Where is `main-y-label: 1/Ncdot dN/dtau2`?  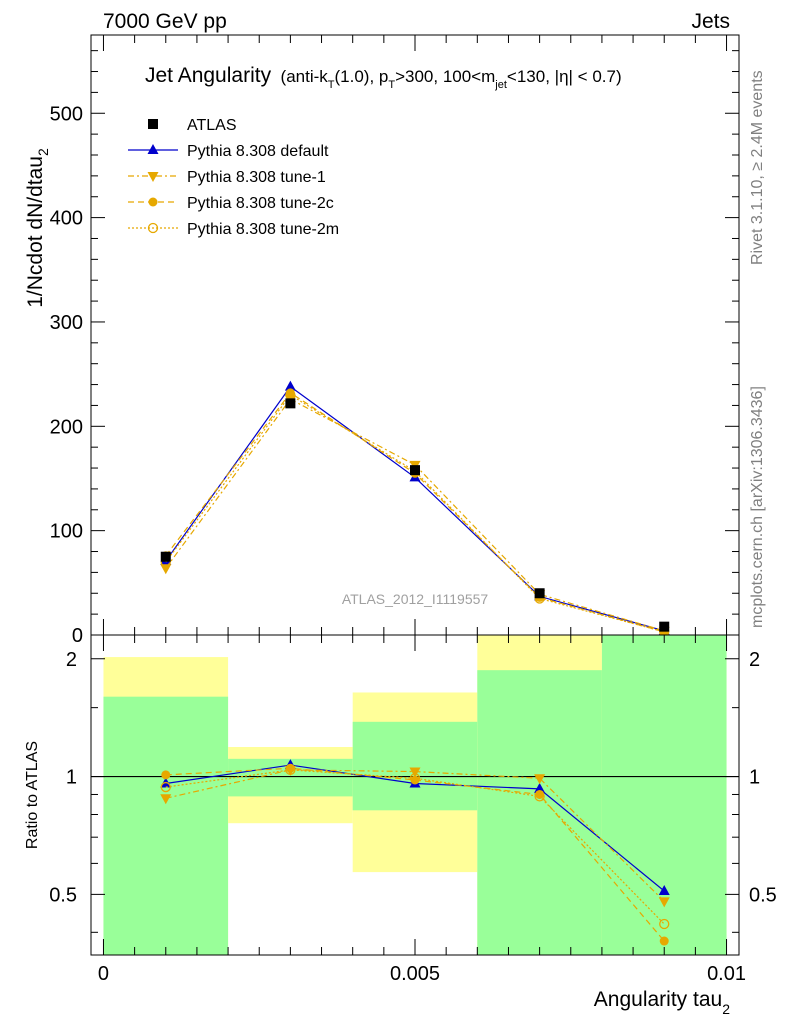 main-y-label: 1/Ncdot dN/dtau2 is located at coordinates (37, 228).